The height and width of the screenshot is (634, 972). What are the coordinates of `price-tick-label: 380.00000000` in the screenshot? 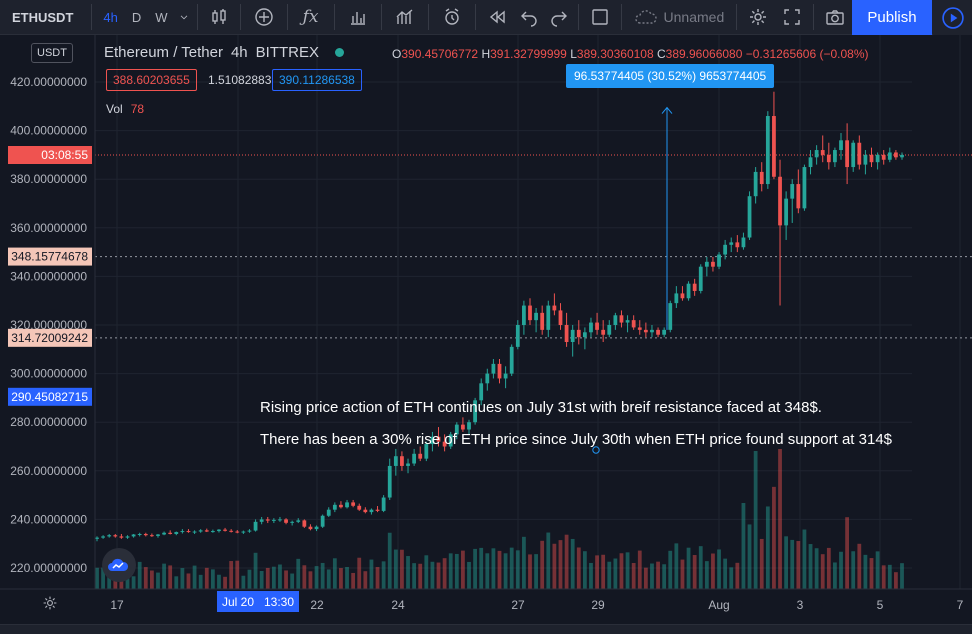 It's located at (48, 179).